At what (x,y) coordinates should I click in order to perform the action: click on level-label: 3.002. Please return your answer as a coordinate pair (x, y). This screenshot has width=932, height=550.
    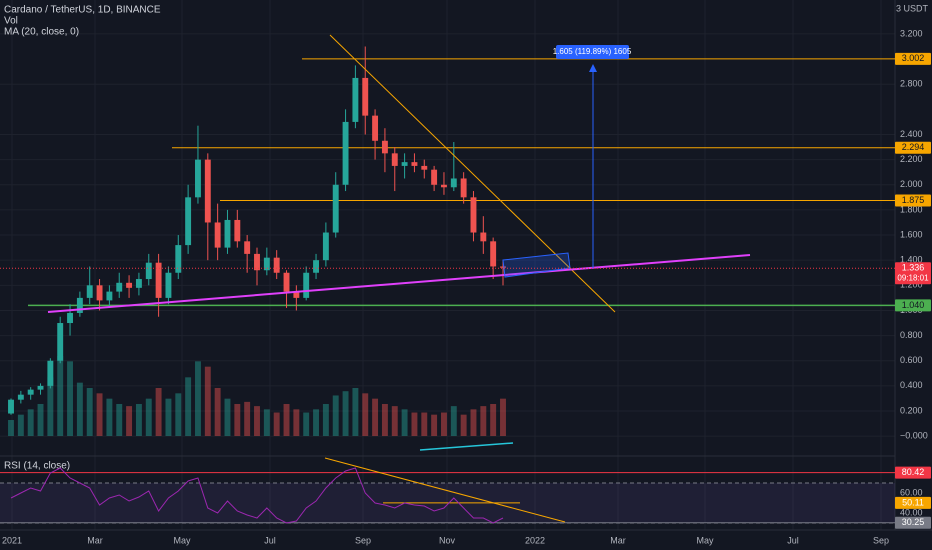
    Looking at the image, I should click on (913, 58).